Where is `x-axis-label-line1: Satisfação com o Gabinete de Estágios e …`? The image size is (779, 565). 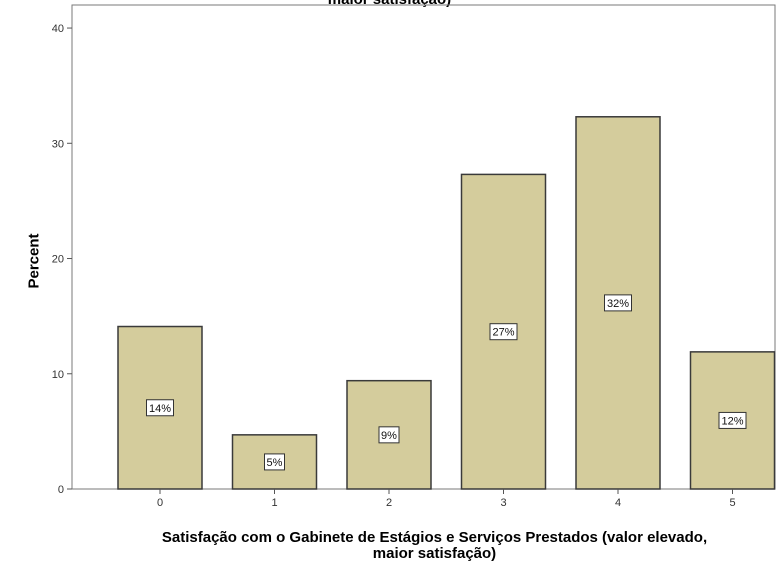
x-axis-label-line1: Satisfação com o Gabinete de Estágios e … is located at coordinates (434, 537).